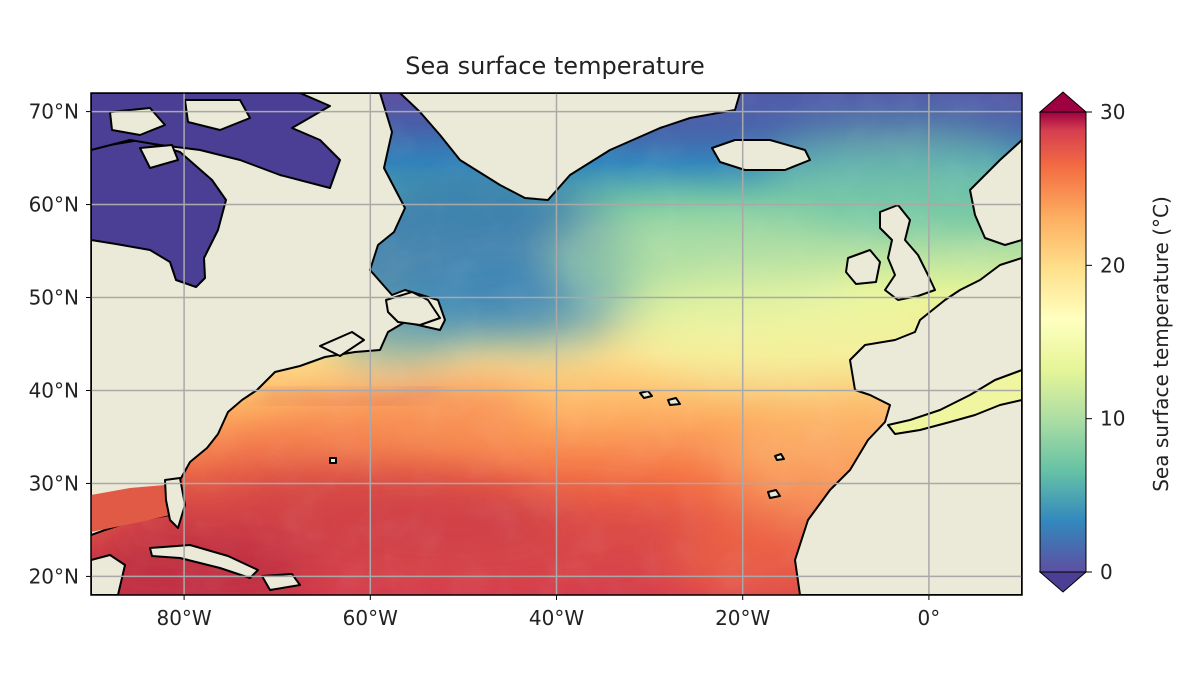  What do you see at coordinates (54, 205) in the screenshot?
I see `y-tick-label: 60°N` at bounding box center [54, 205].